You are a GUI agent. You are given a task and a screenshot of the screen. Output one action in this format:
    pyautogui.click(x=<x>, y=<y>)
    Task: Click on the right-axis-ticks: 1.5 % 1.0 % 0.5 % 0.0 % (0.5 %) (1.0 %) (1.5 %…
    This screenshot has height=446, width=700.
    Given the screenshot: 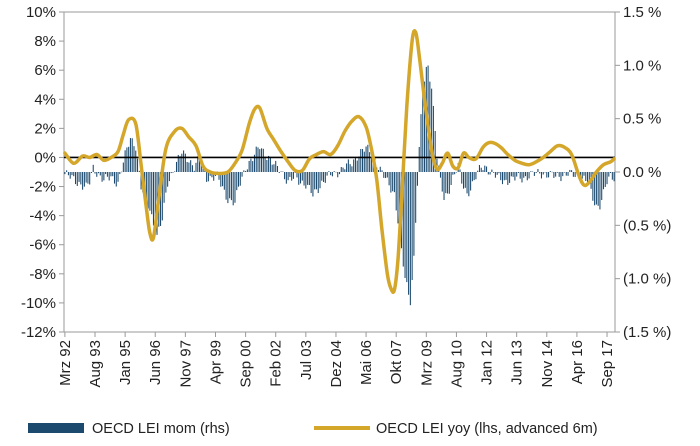 What is the action you would take?
    pyautogui.click(x=643, y=172)
    